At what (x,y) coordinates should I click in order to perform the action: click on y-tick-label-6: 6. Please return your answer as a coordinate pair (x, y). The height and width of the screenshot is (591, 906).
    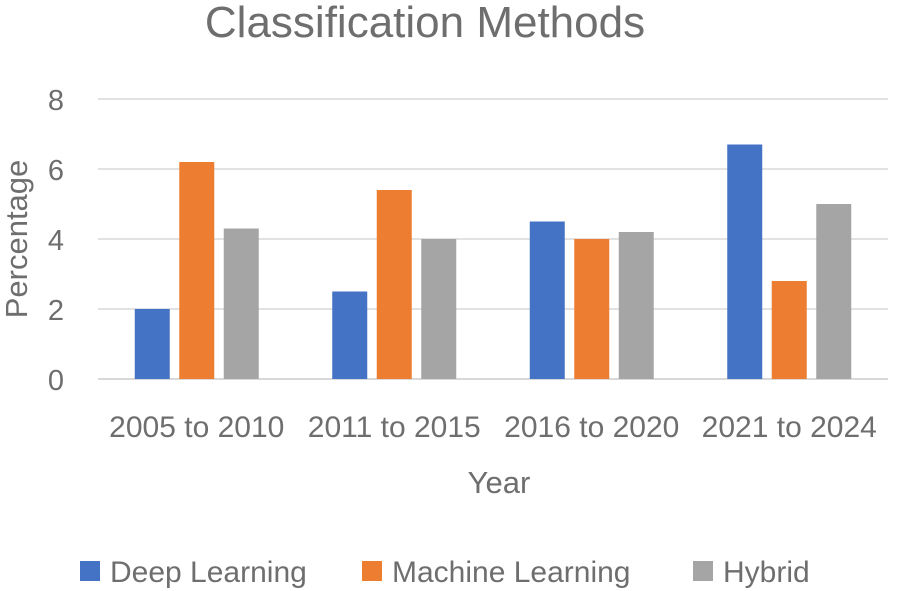
    Looking at the image, I should click on (56, 171).